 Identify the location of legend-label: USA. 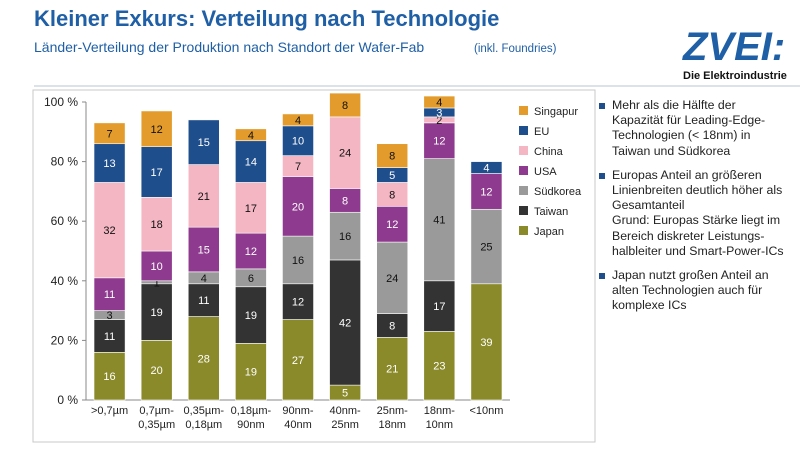
(545, 172).